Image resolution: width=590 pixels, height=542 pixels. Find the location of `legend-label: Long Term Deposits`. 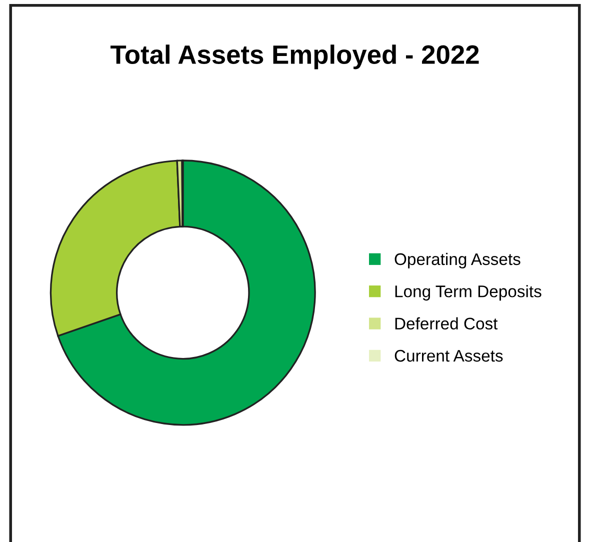

legend-label: Long Term Deposits is located at coordinates (468, 293).